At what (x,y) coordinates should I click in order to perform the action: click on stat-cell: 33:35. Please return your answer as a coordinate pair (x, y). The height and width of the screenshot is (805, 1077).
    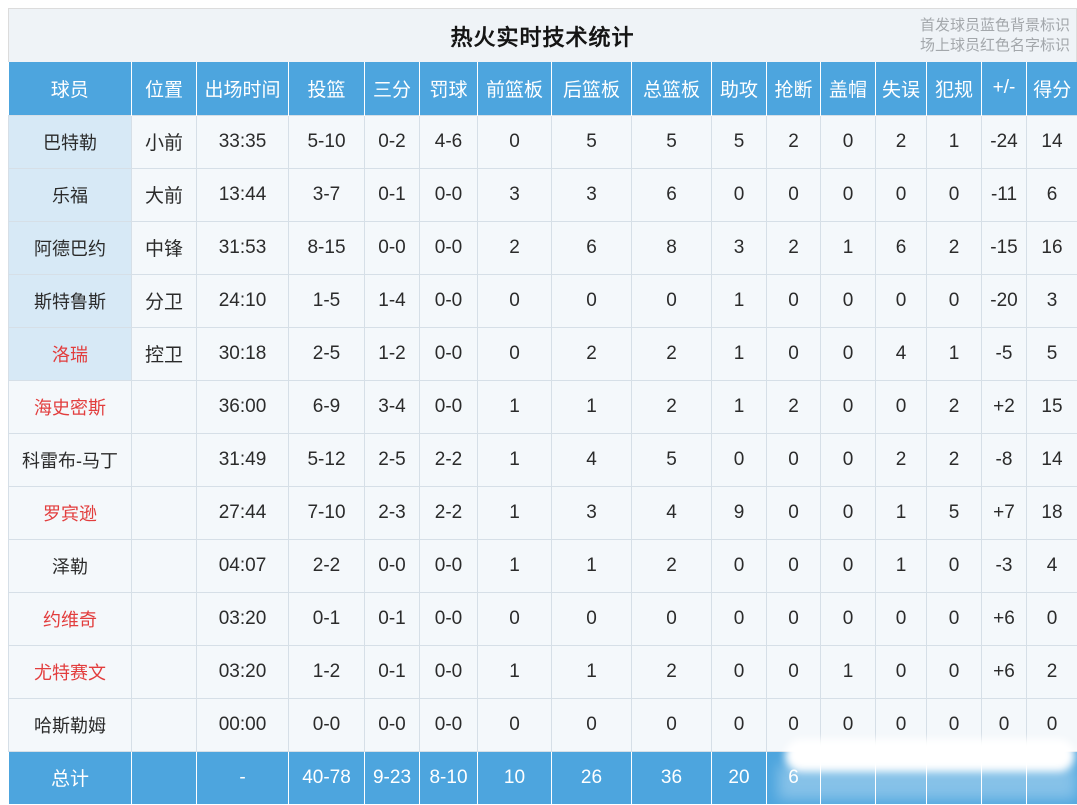
    Looking at the image, I should click on (243, 141).